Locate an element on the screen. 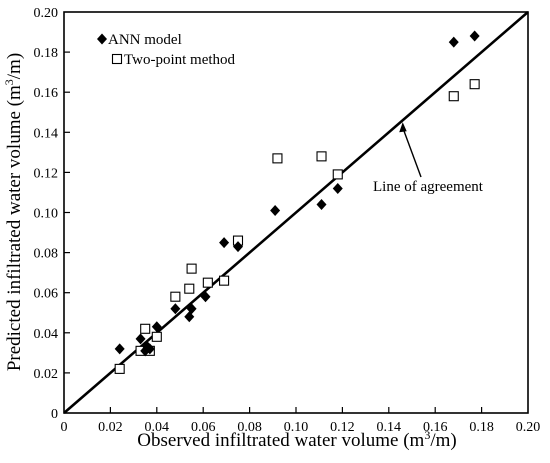  y-tick-label: 0.08 is located at coordinates (46, 254).